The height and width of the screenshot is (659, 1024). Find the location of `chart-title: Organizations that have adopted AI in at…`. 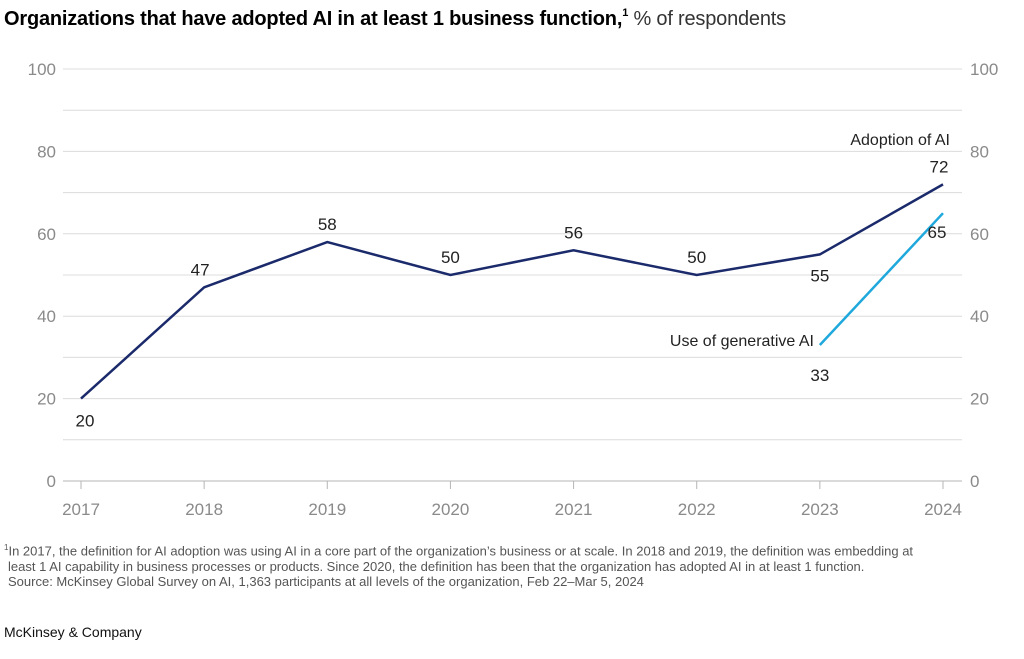

chart-title: Organizations that have adopted AI in at… is located at coordinates (395, 19).